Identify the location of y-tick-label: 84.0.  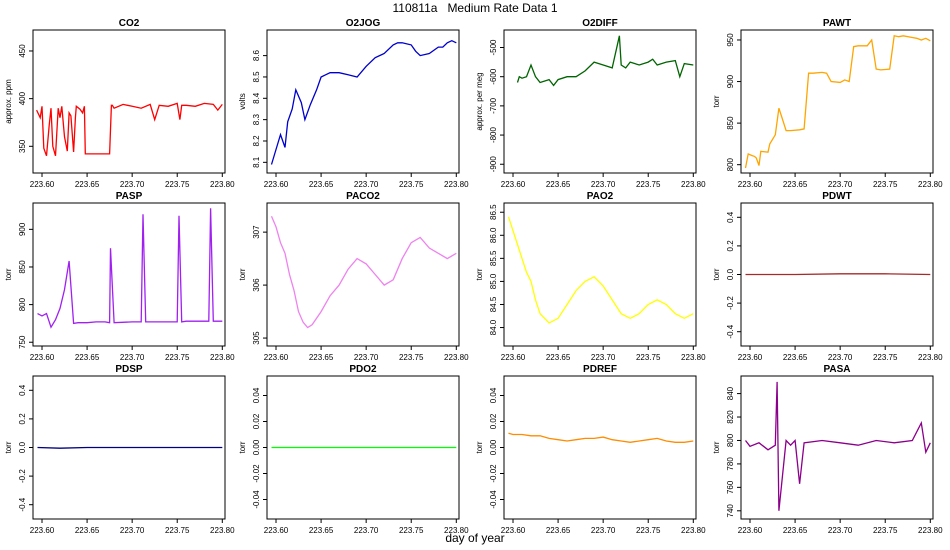
(493, 327).